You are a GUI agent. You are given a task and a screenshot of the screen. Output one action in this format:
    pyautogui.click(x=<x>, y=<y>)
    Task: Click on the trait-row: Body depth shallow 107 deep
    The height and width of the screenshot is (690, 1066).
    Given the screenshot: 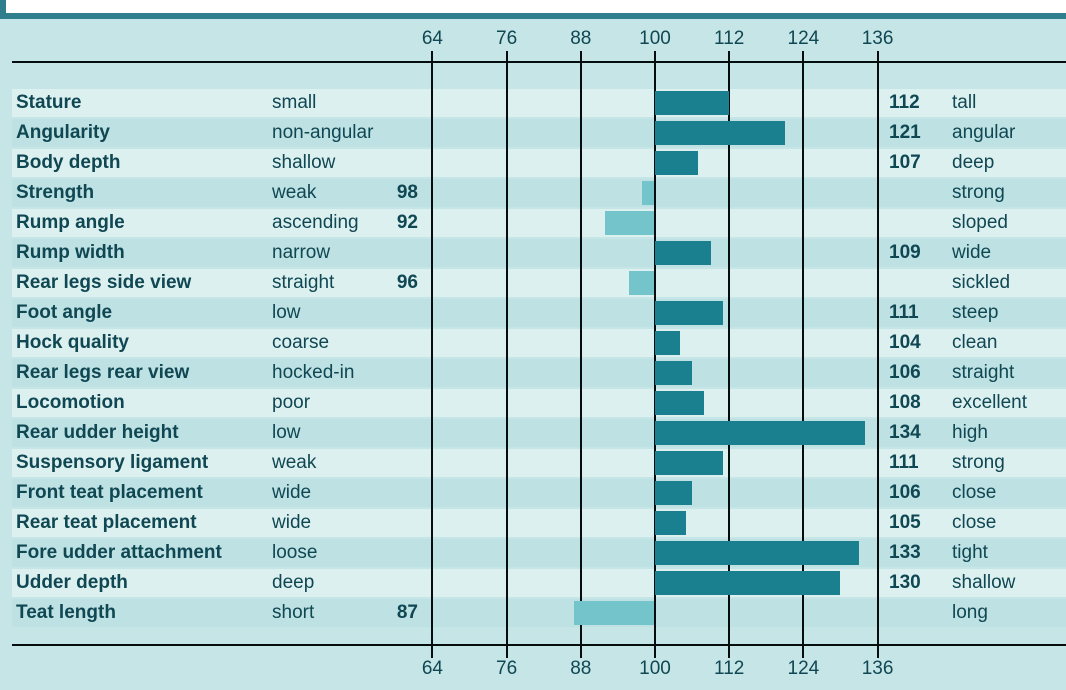 What is the action you would take?
    pyautogui.click(x=533, y=163)
    